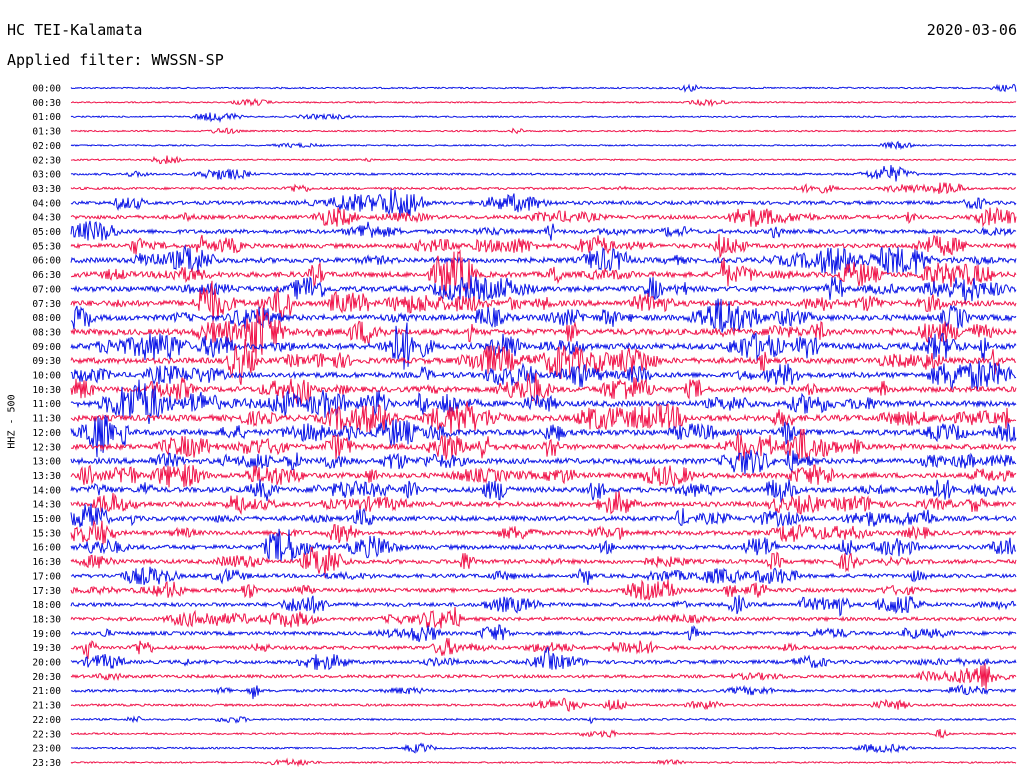 Image resolution: width=1024 pixels, height=780 pixels. Describe the element at coordinates (46, 132) in the screenshot. I see `time-tick-label: 01:30` at that location.